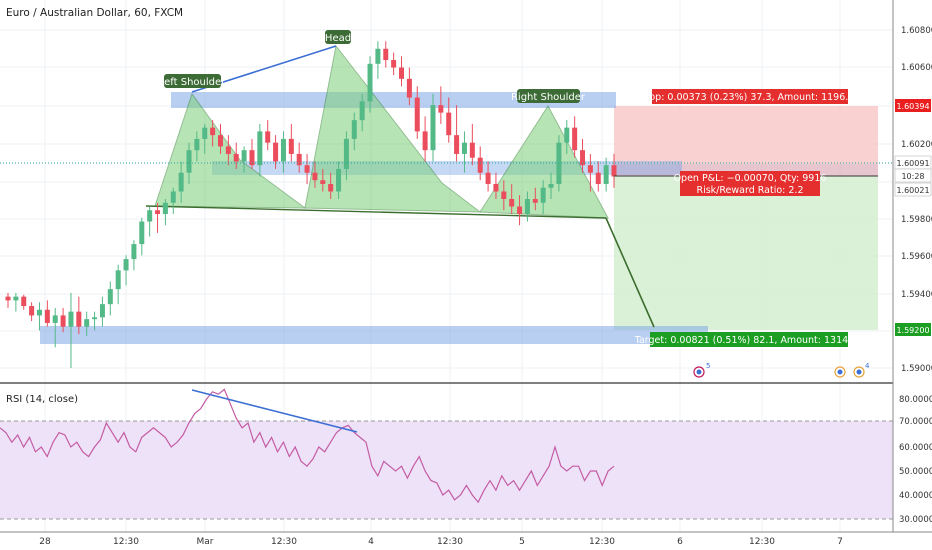 This screenshot has width=932, height=550. Describe the element at coordinates (393, 128) in the screenshot. I see `head-shape` at that location.